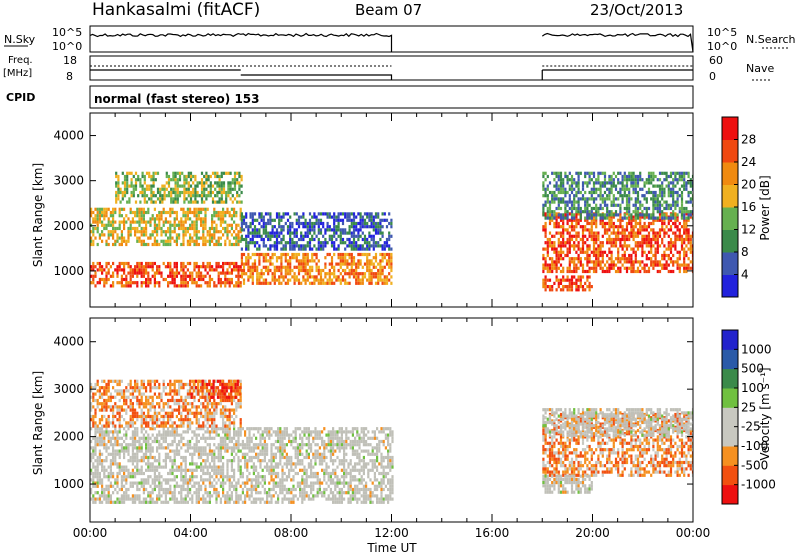  Describe the element at coordinates (391, 42) in the screenshot. I see `noise-sky-trace` at that location.